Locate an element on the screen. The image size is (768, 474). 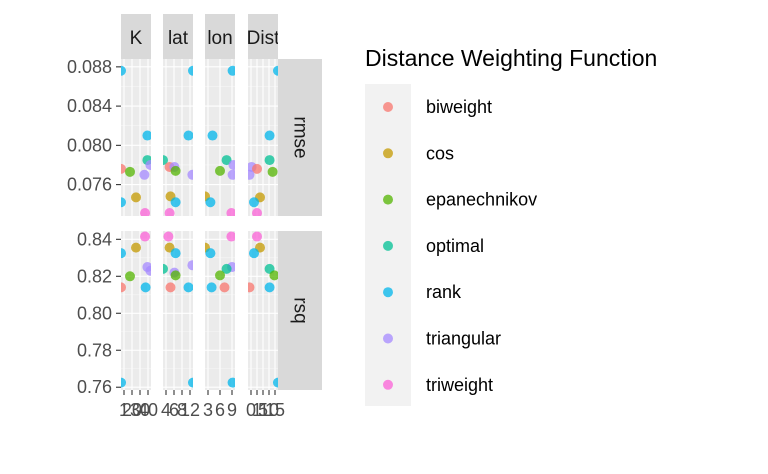
strip-top-lat is located at coordinates (178, 36).